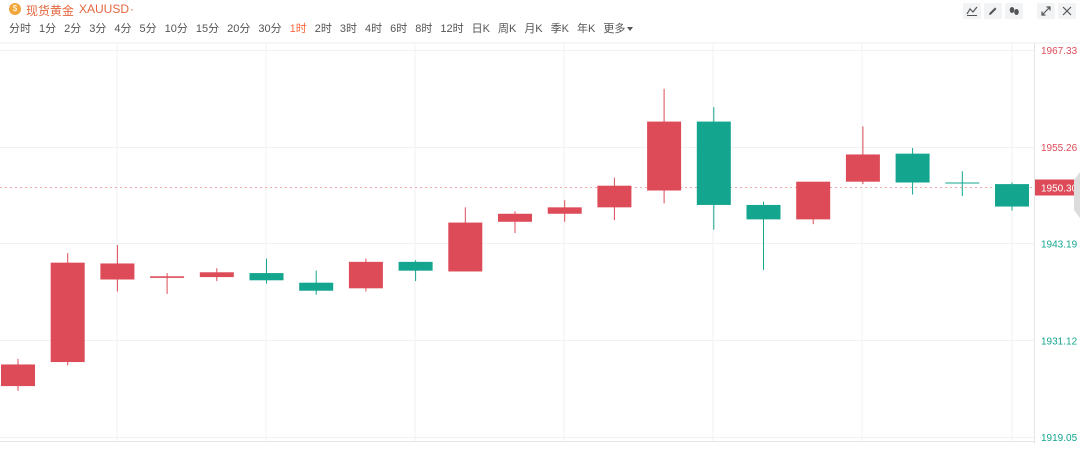  What do you see at coordinates (533, 29) in the screenshot?
I see `period-tab: 月K` at bounding box center [533, 29].